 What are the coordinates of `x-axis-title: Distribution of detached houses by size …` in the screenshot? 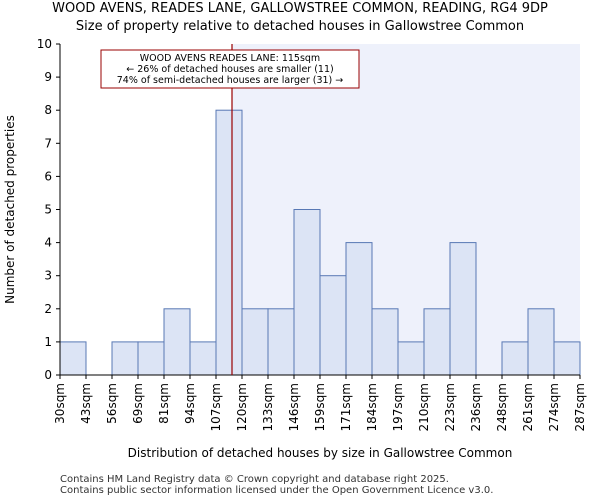 It's located at (320, 453).